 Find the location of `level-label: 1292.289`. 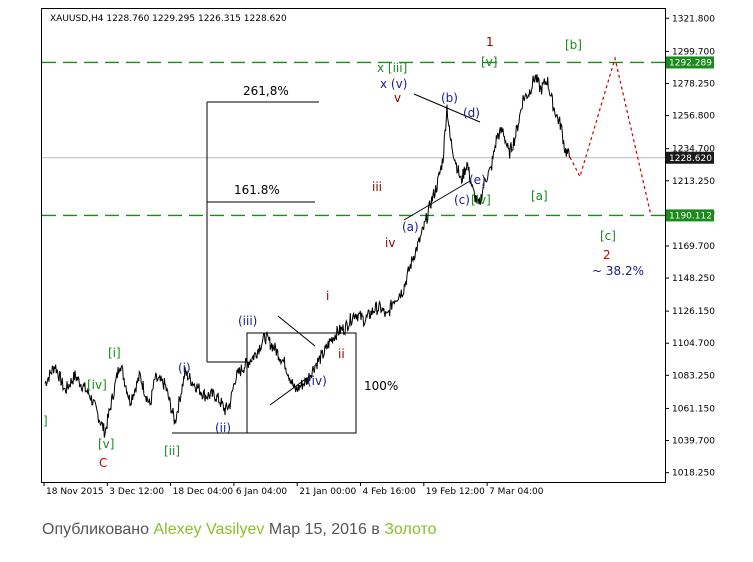

level-label: 1292.289 is located at coordinates (690, 63).